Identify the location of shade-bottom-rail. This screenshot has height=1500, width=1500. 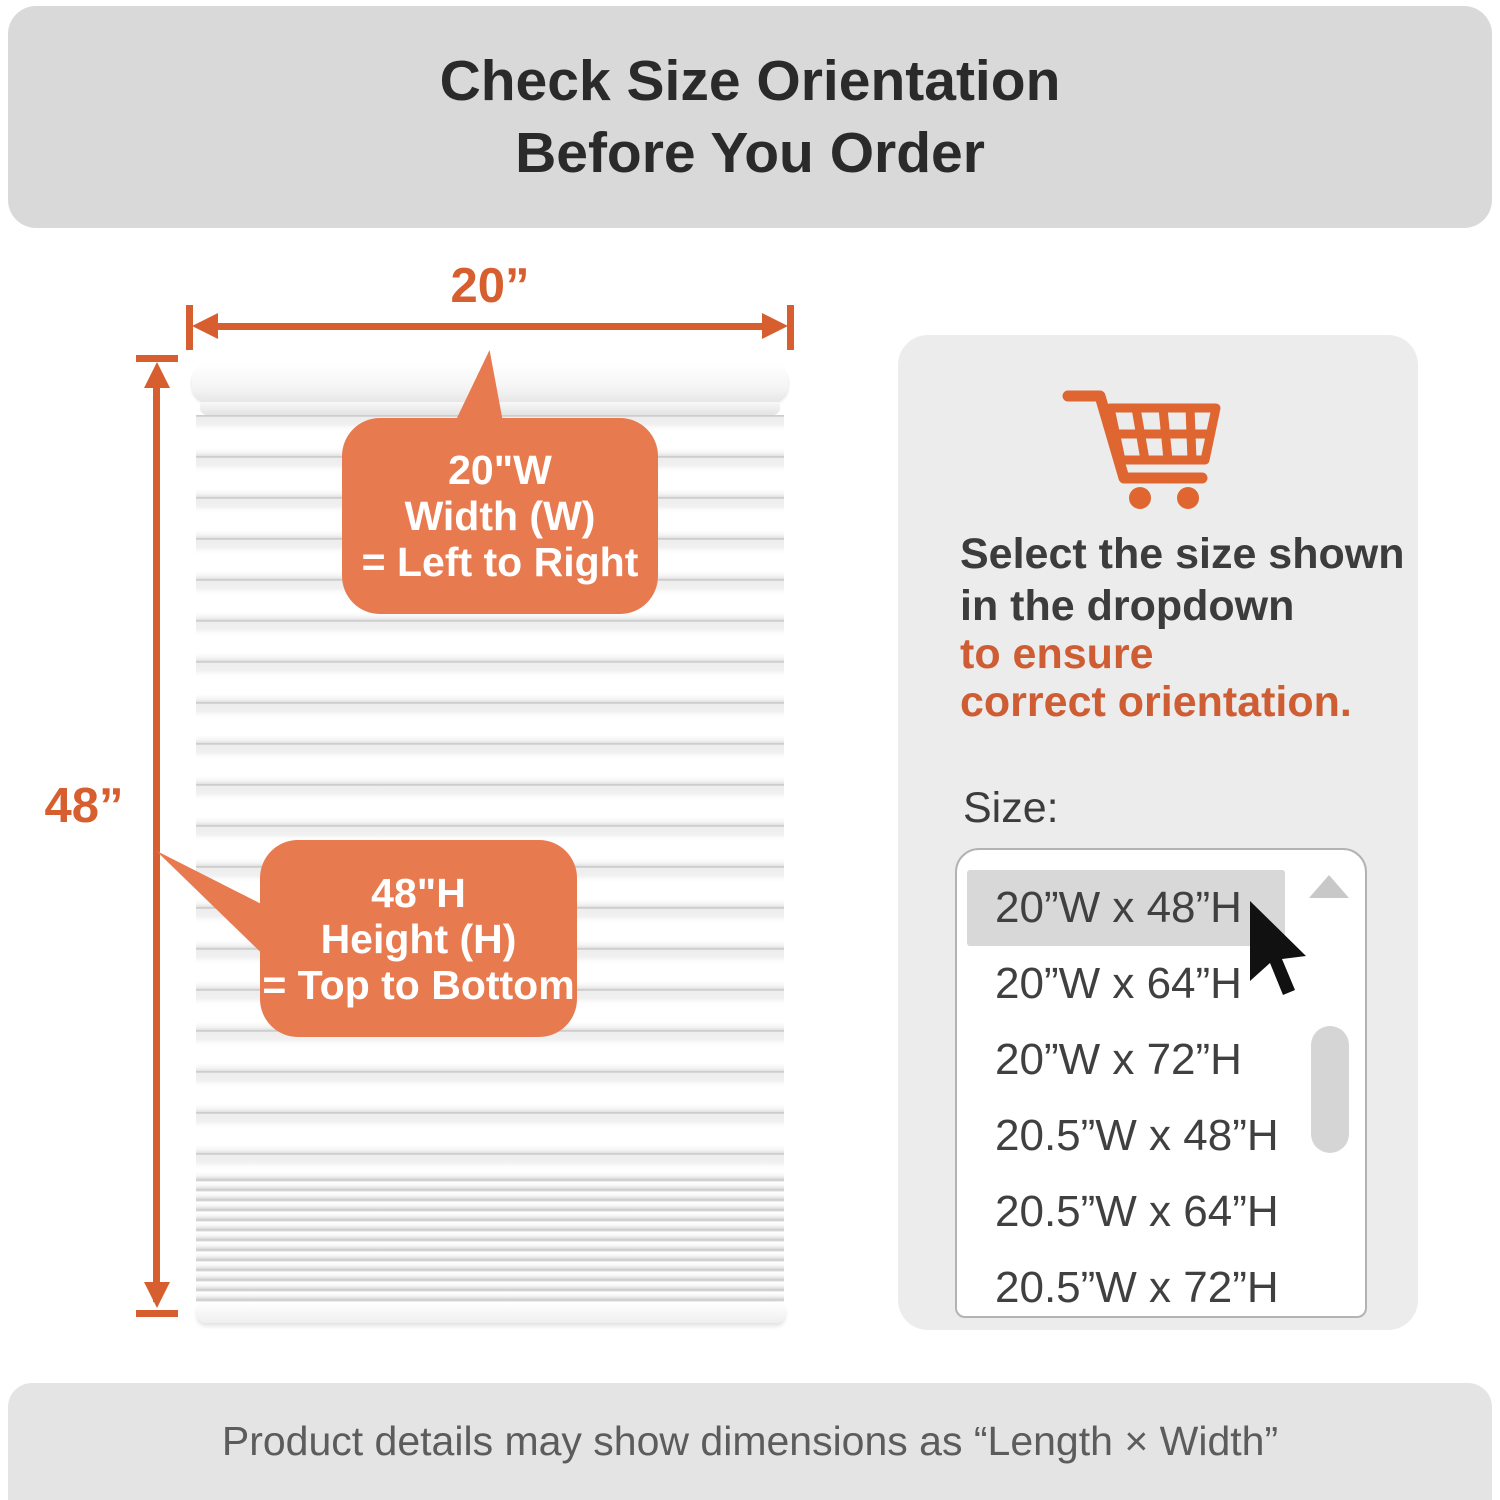
(491, 1312).